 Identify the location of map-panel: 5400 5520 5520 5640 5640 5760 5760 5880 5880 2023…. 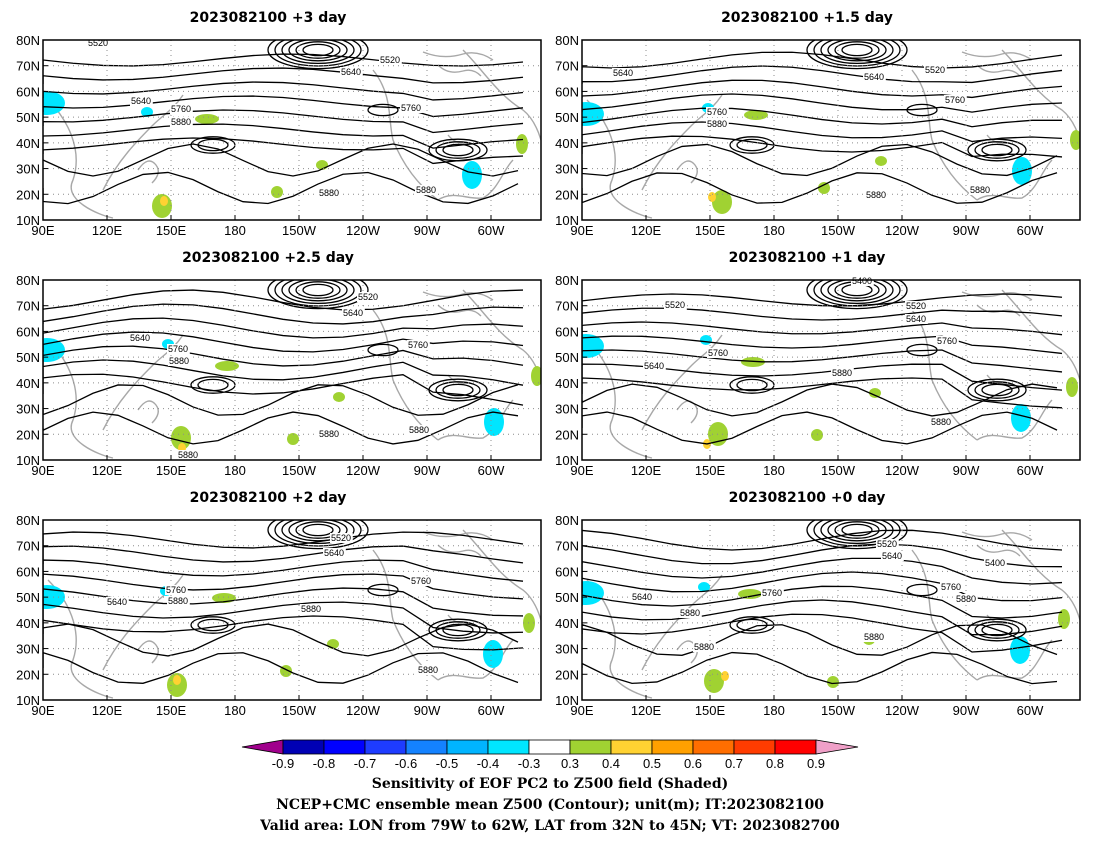
(818, 364).